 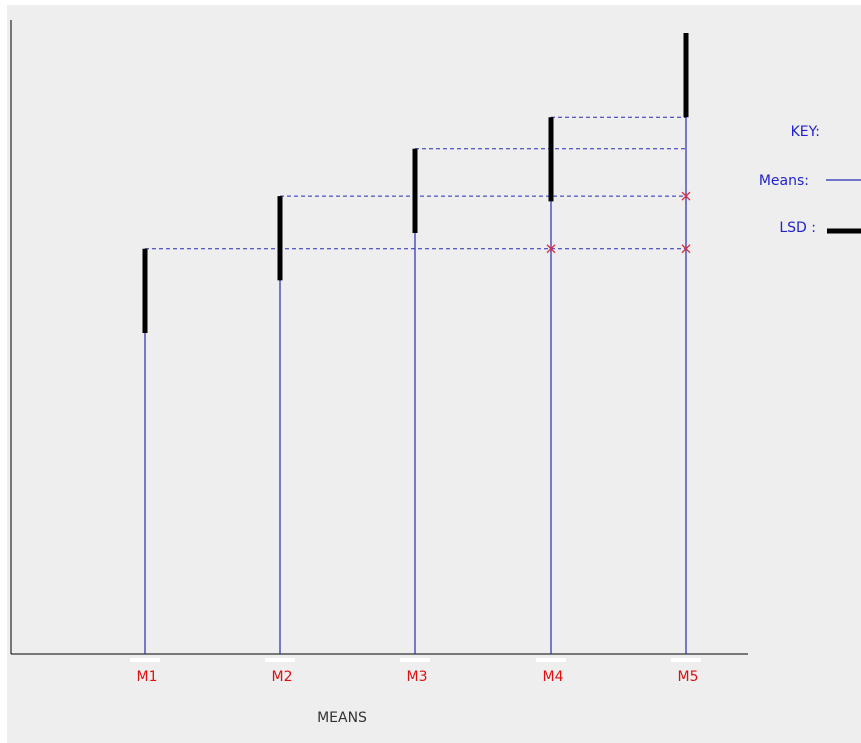 I want to click on category-label-m3: M3, so click(x=417, y=677).